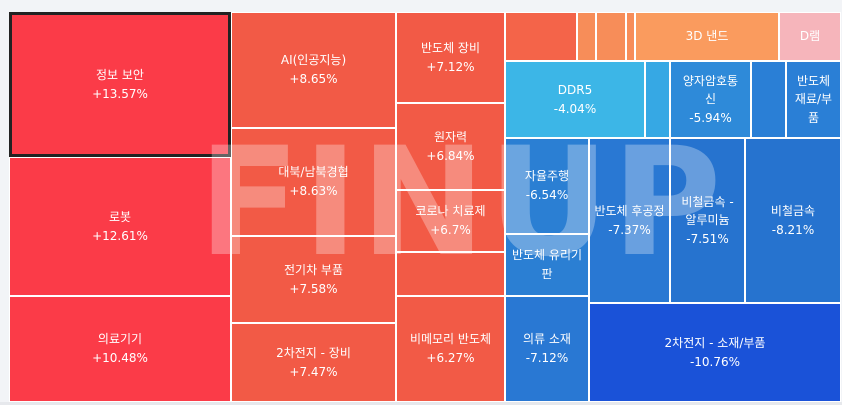 Image resolution: width=842 pixels, height=405 pixels. Describe the element at coordinates (793, 229) in the screenshot. I see `tile-change: -8.21%` at that location.